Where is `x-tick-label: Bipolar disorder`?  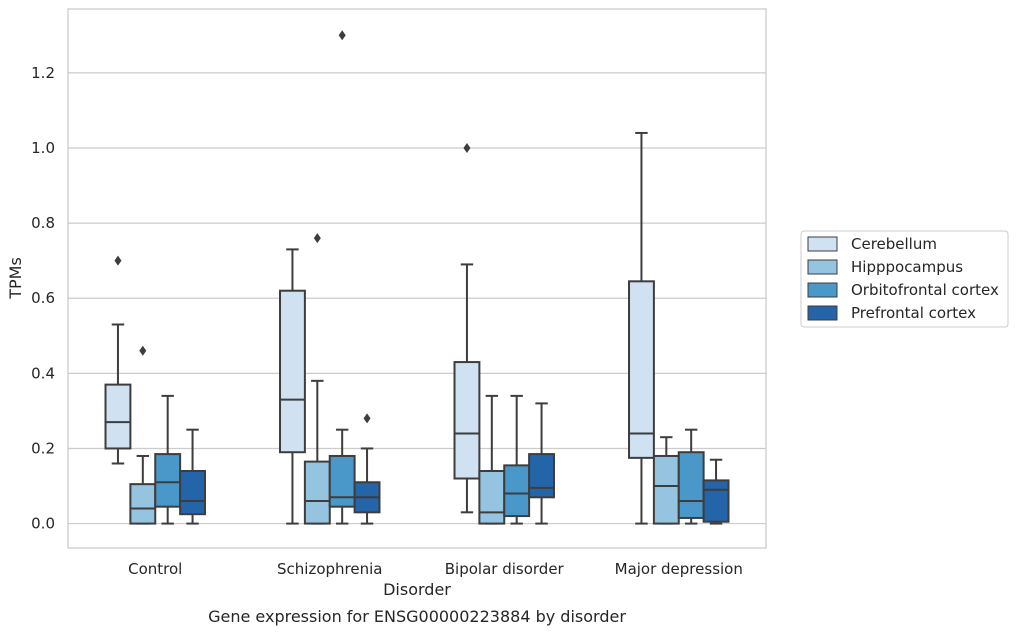
x-tick-label: Bipolar disorder is located at coordinates (505, 569).